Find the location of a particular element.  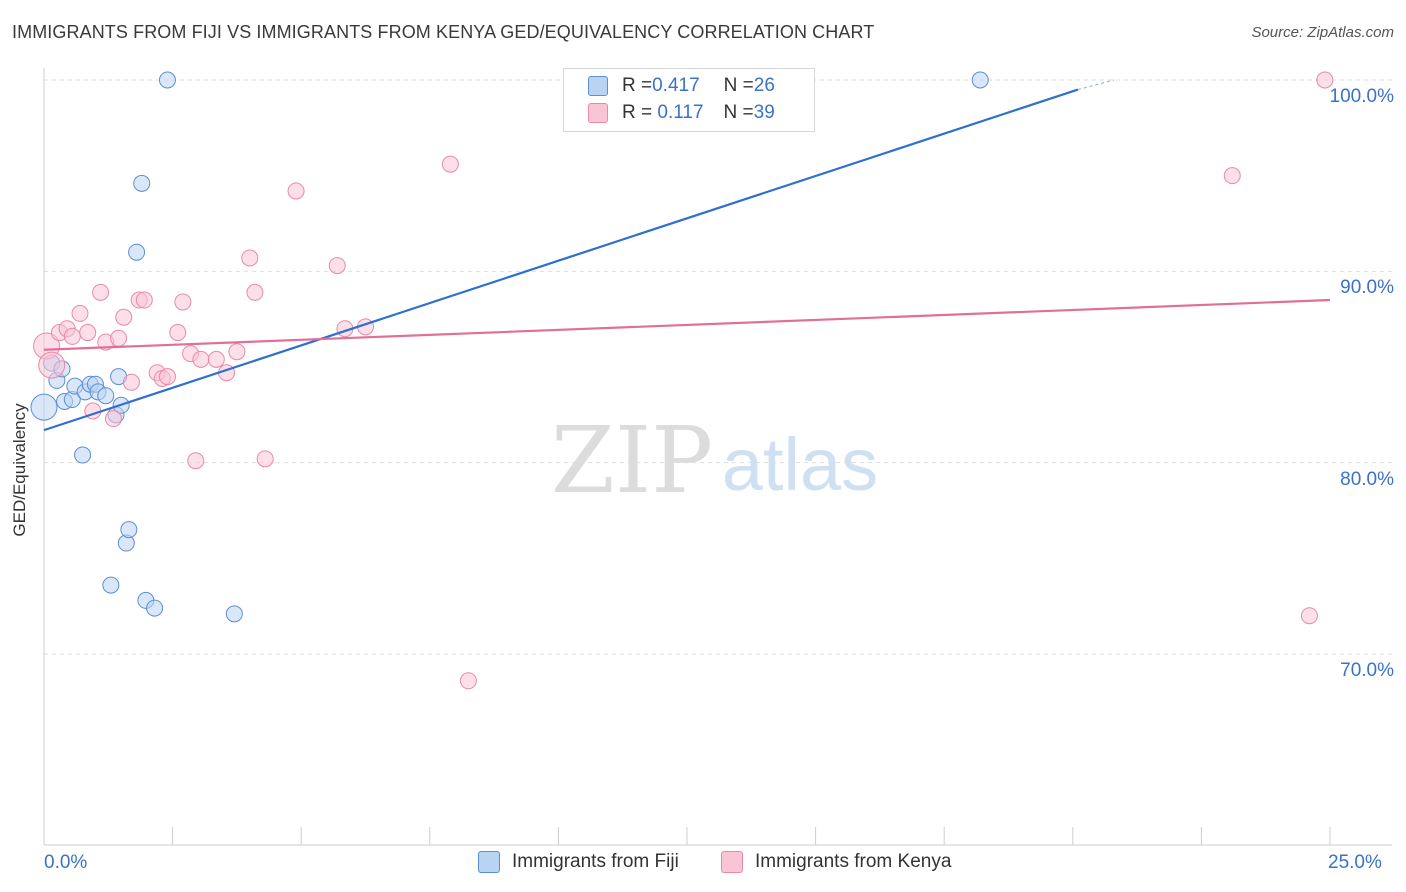

fiji-n-label: N = is located at coordinates (738, 85).